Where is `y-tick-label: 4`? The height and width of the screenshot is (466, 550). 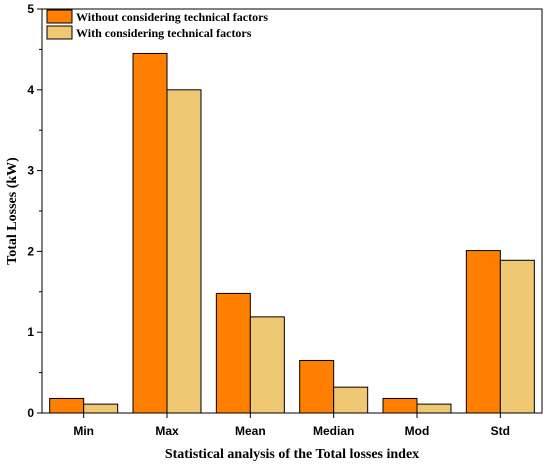 y-tick-label: 4 is located at coordinates (30, 90).